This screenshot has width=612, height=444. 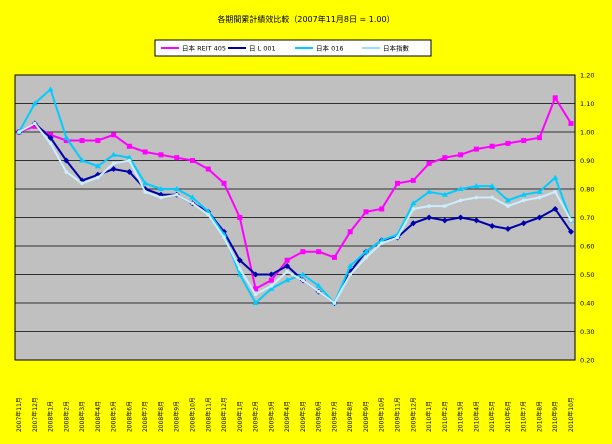 What do you see at coordinates (587, 361) in the screenshot?
I see `y-tick-label: 0.20` at bounding box center [587, 361].